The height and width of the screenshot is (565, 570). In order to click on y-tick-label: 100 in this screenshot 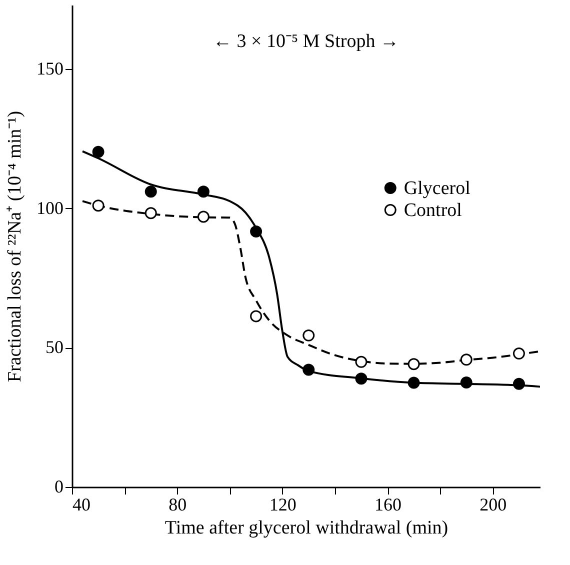, I will do `click(50, 208)`.